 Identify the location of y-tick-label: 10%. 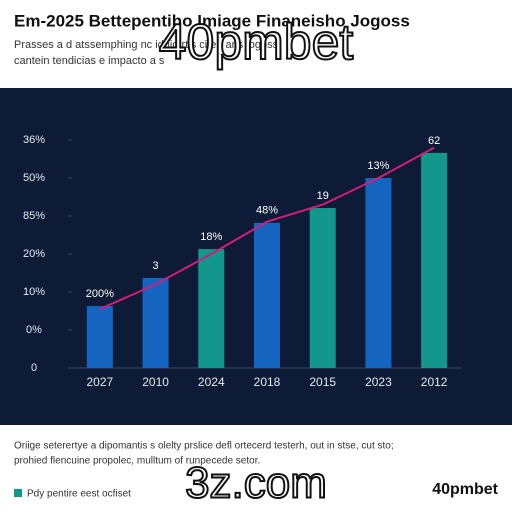
(34, 292).